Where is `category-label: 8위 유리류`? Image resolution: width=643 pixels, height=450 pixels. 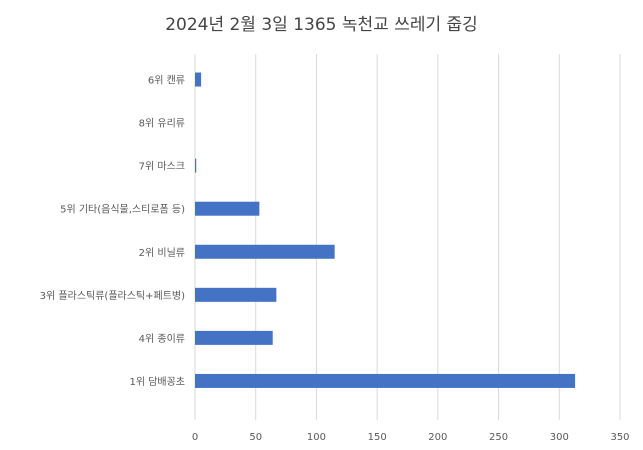 category-label: 8위 유리류 is located at coordinates (162, 123).